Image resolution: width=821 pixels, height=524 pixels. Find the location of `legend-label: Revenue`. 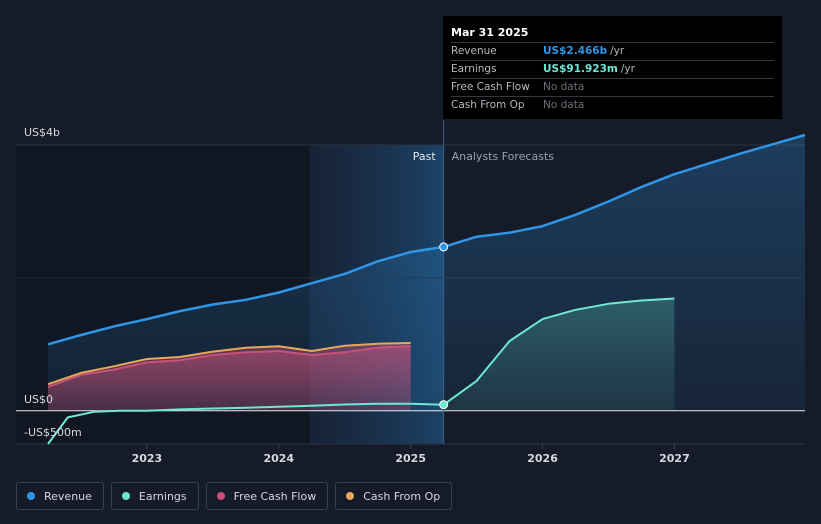

legend-label: Revenue is located at coordinates (68, 496).